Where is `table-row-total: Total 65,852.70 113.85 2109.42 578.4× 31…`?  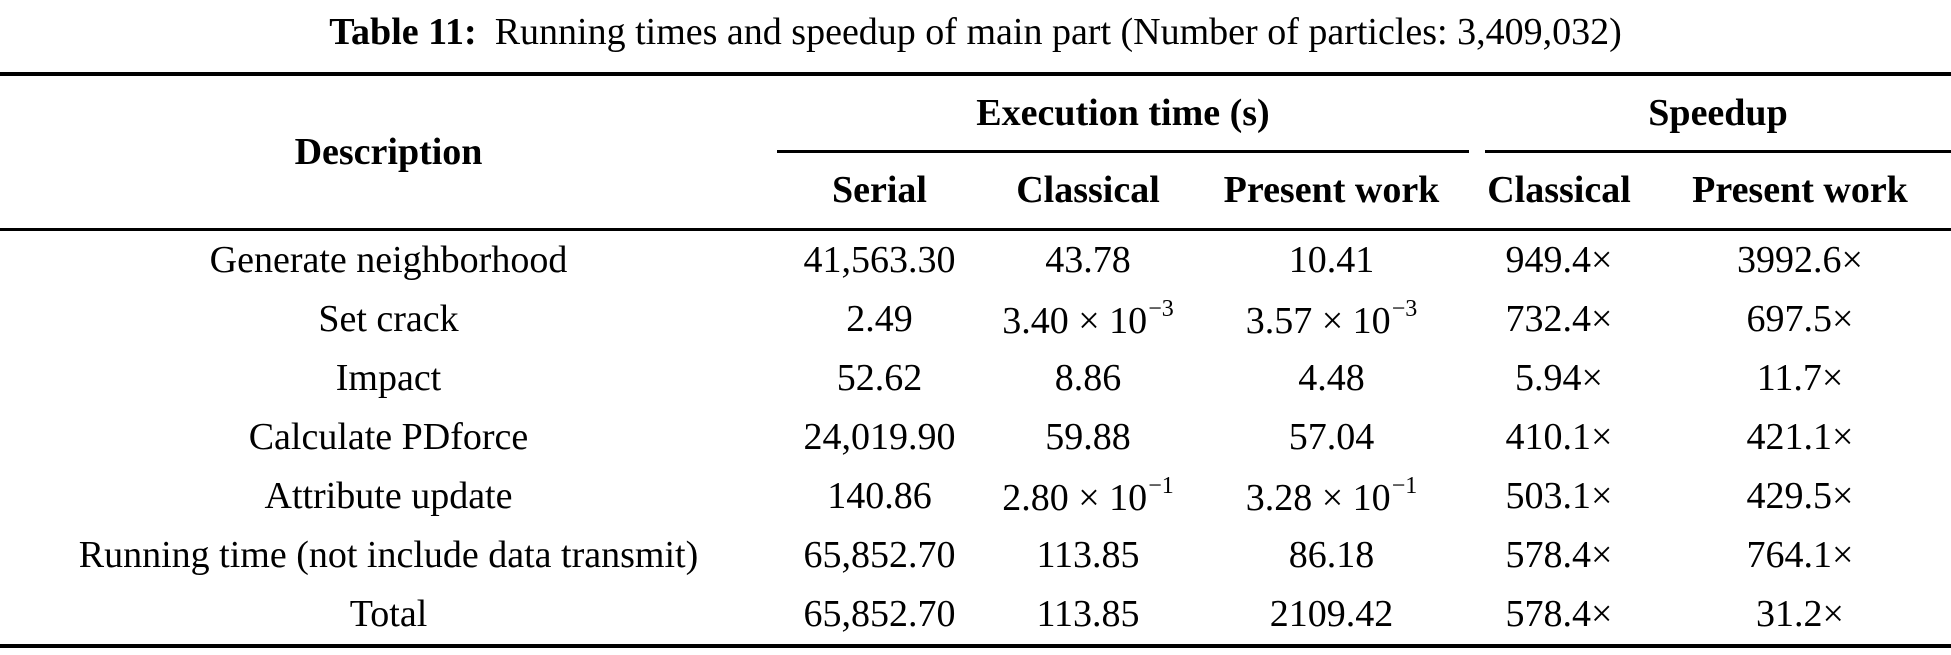 table-row-total: Total 65,852.70 113.85 2109.42 578.4× 31… is located at coordinates (975, 615).